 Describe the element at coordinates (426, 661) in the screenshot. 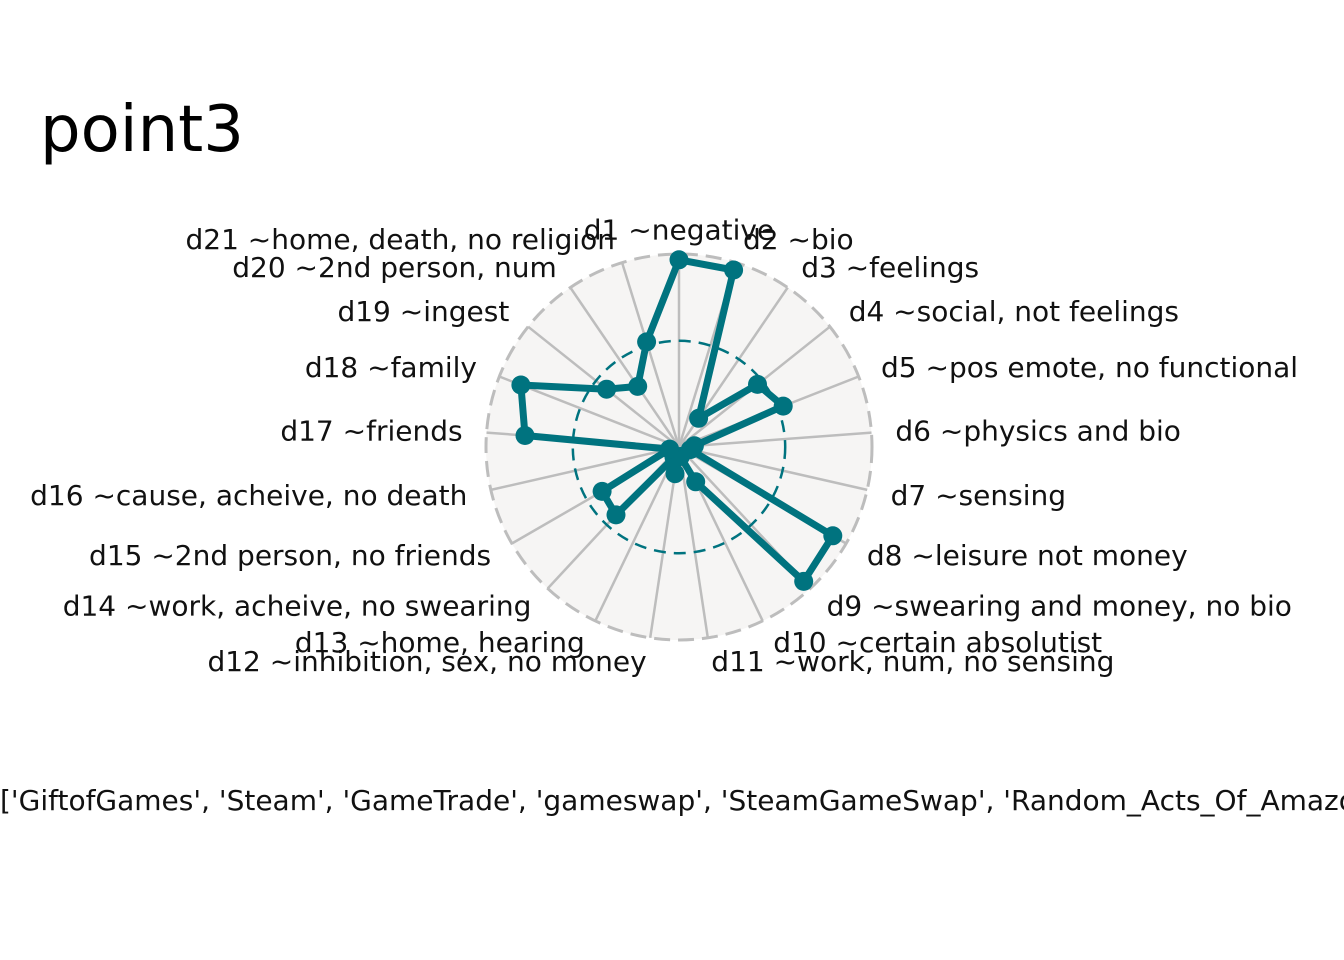

I see `category-label: d12 ~inhibition, sex, no money` at that location.